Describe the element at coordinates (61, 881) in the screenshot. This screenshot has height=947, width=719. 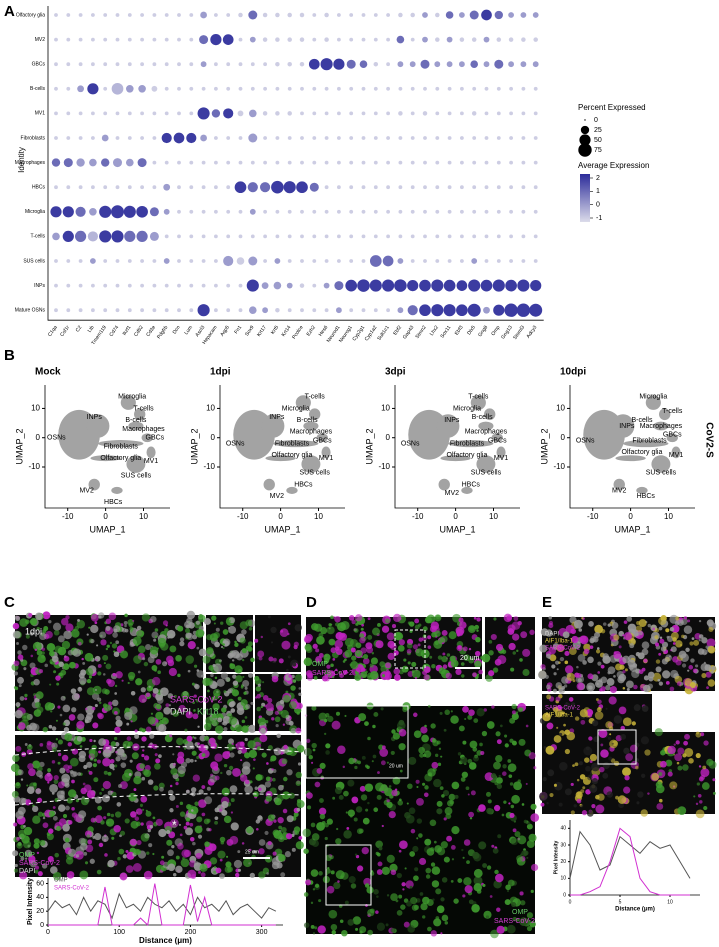
I see `legend-entry: OMP` at that location.